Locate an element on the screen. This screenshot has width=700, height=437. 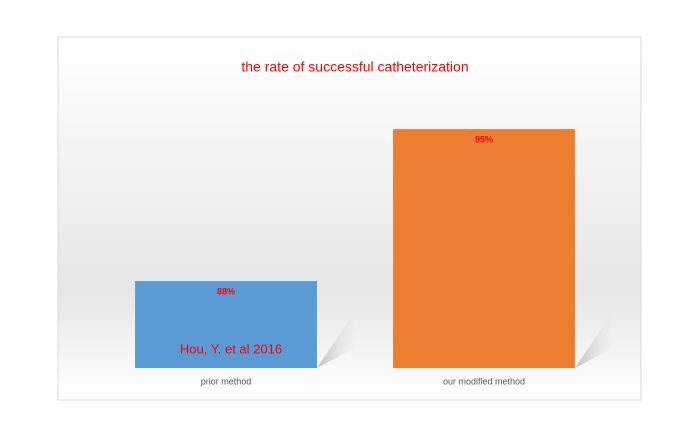
chart-title: the rate of successful catheterization is located at coordinates (354, 67).